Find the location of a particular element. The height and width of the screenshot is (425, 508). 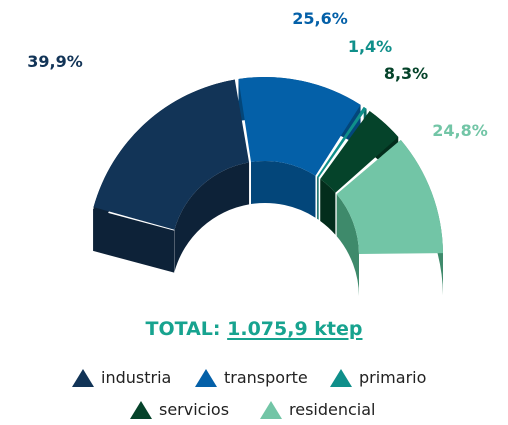

legend-label: primario is located at coordinates (393, 377).